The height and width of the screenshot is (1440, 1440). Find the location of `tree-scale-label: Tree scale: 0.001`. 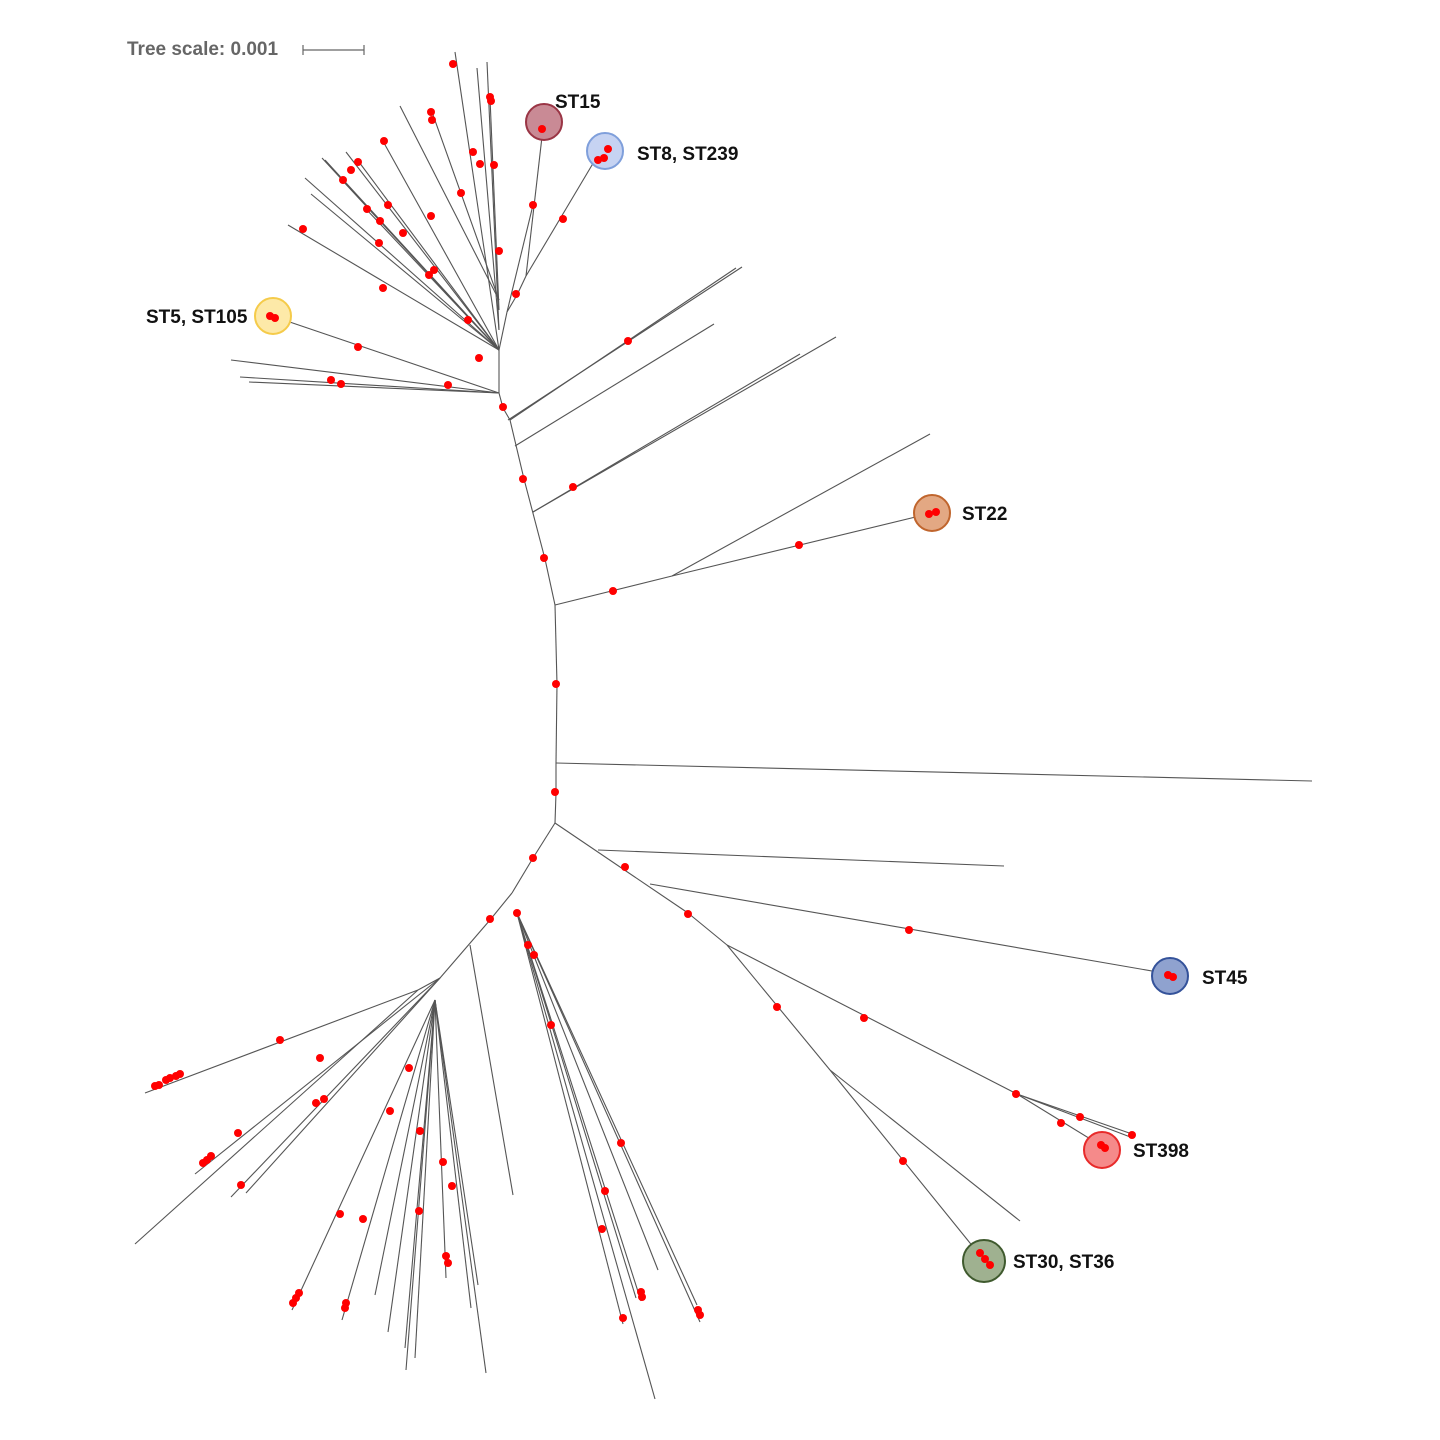

tree-scale-label: Tree scale: 0.001 is located at coordinates (202, 49).